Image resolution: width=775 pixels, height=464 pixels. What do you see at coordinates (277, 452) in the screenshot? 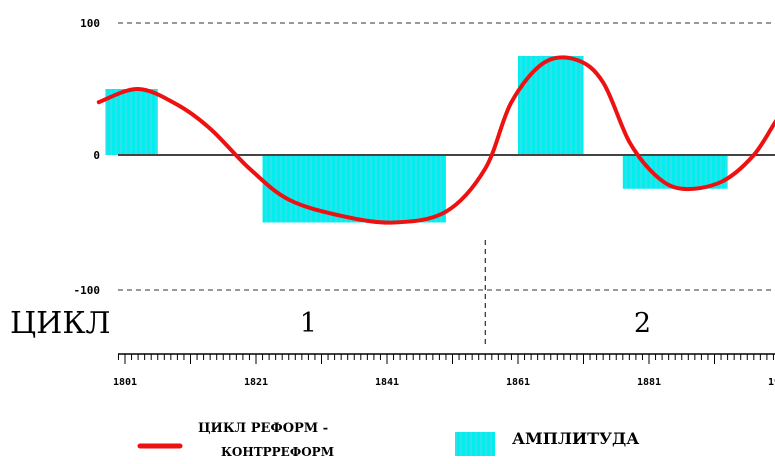
I see `legend-label-reform-line2: КОНТРРЕФОРМ` at bounding box center [277, 452].